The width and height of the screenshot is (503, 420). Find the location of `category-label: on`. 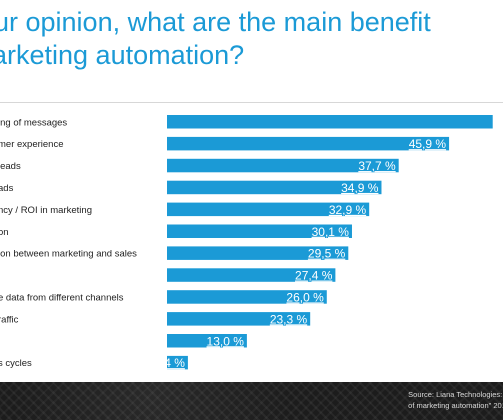

category-label: on is located at coordinates (4, 232).